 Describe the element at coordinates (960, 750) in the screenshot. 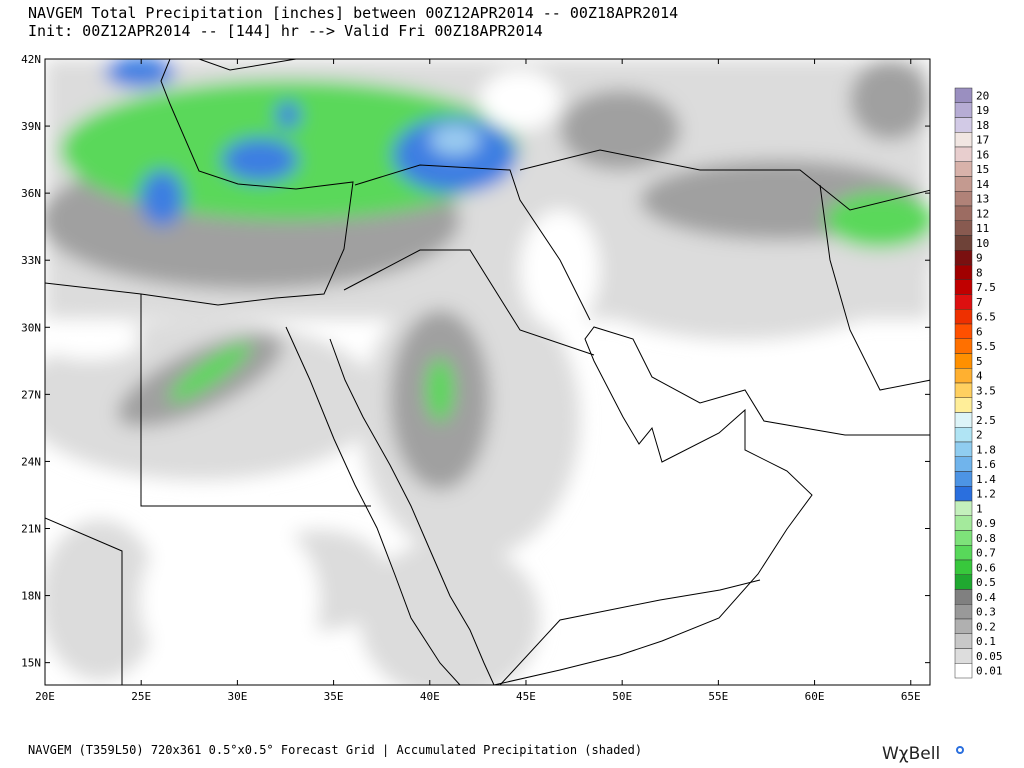

I see `brand-dot` at that location.